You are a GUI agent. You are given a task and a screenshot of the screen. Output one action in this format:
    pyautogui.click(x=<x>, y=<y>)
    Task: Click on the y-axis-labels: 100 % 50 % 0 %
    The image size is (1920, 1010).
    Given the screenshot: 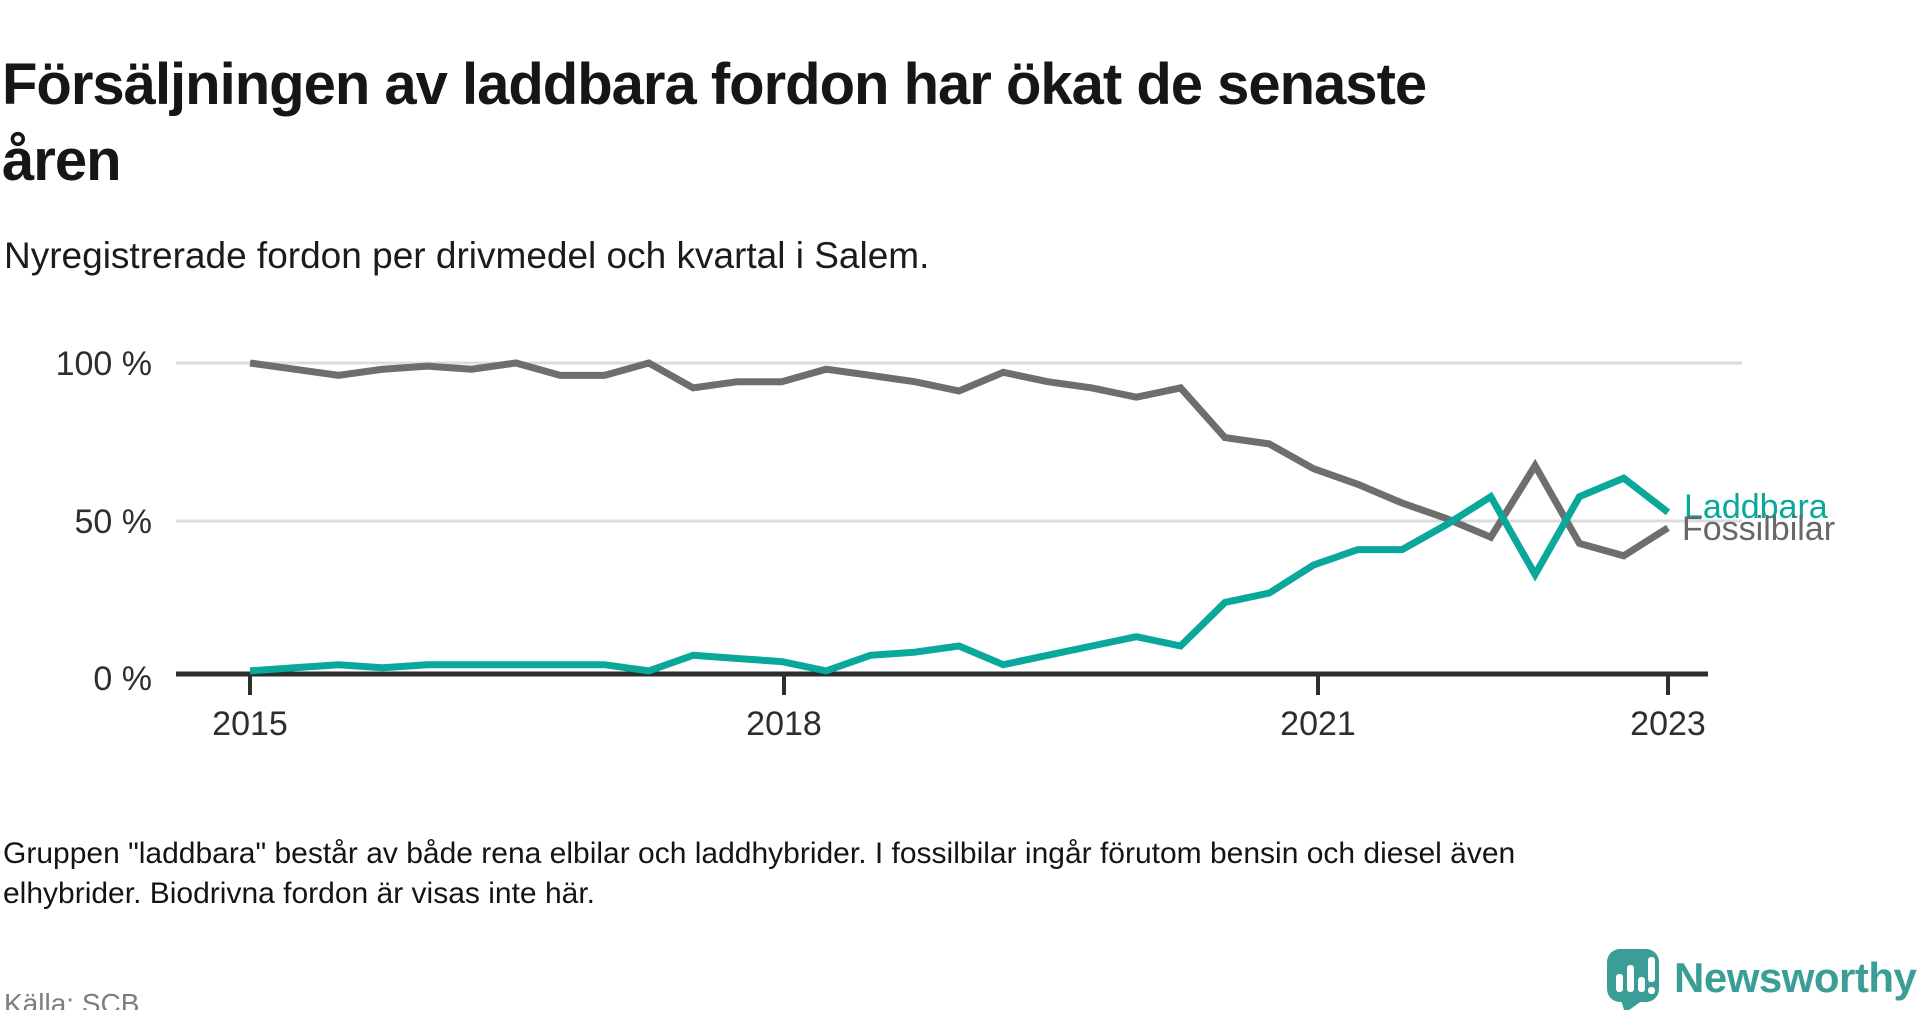 What is the action you would take?
    pyautogui.click(x=104, y=521)
    